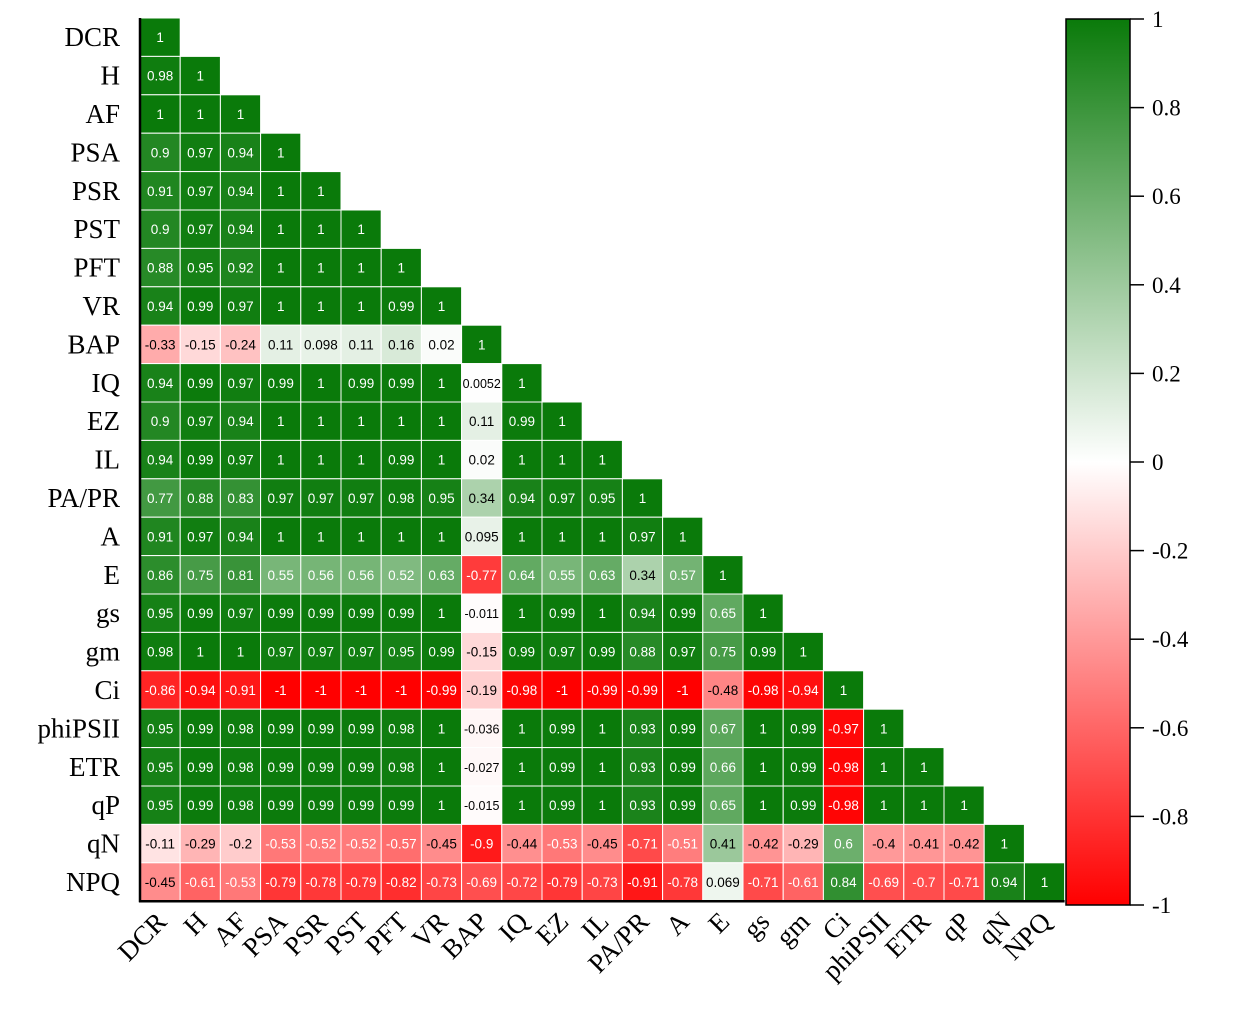 The image size is (1235, 1019). I want to click on heatmap-cell-iq-pst, so click(361, 383).